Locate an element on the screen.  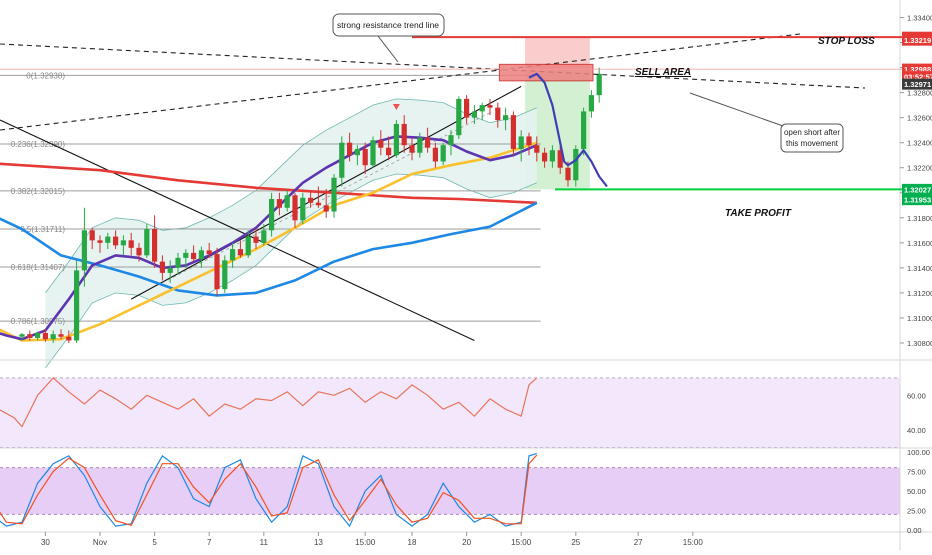
fib-level-label: 0.5(1.31711) is located at coordinates (42, 229).